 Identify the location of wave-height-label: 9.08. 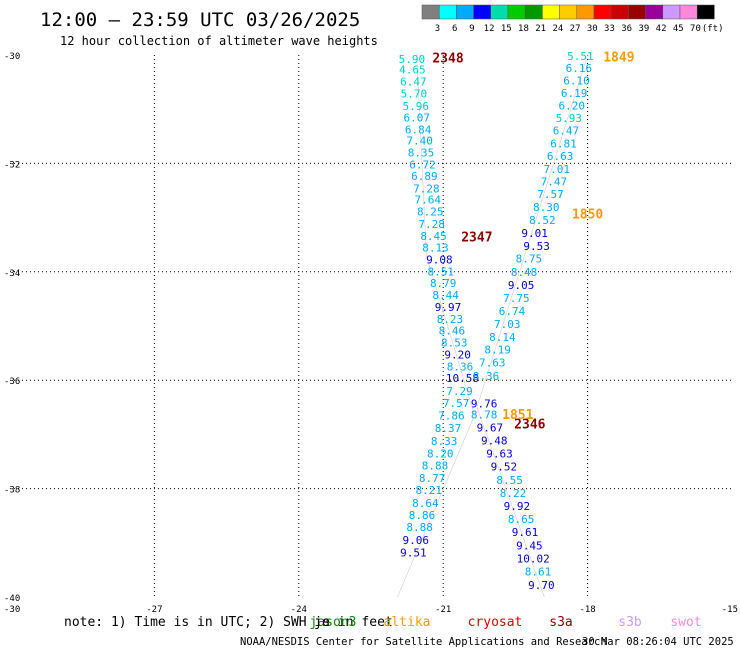
(439, 259).